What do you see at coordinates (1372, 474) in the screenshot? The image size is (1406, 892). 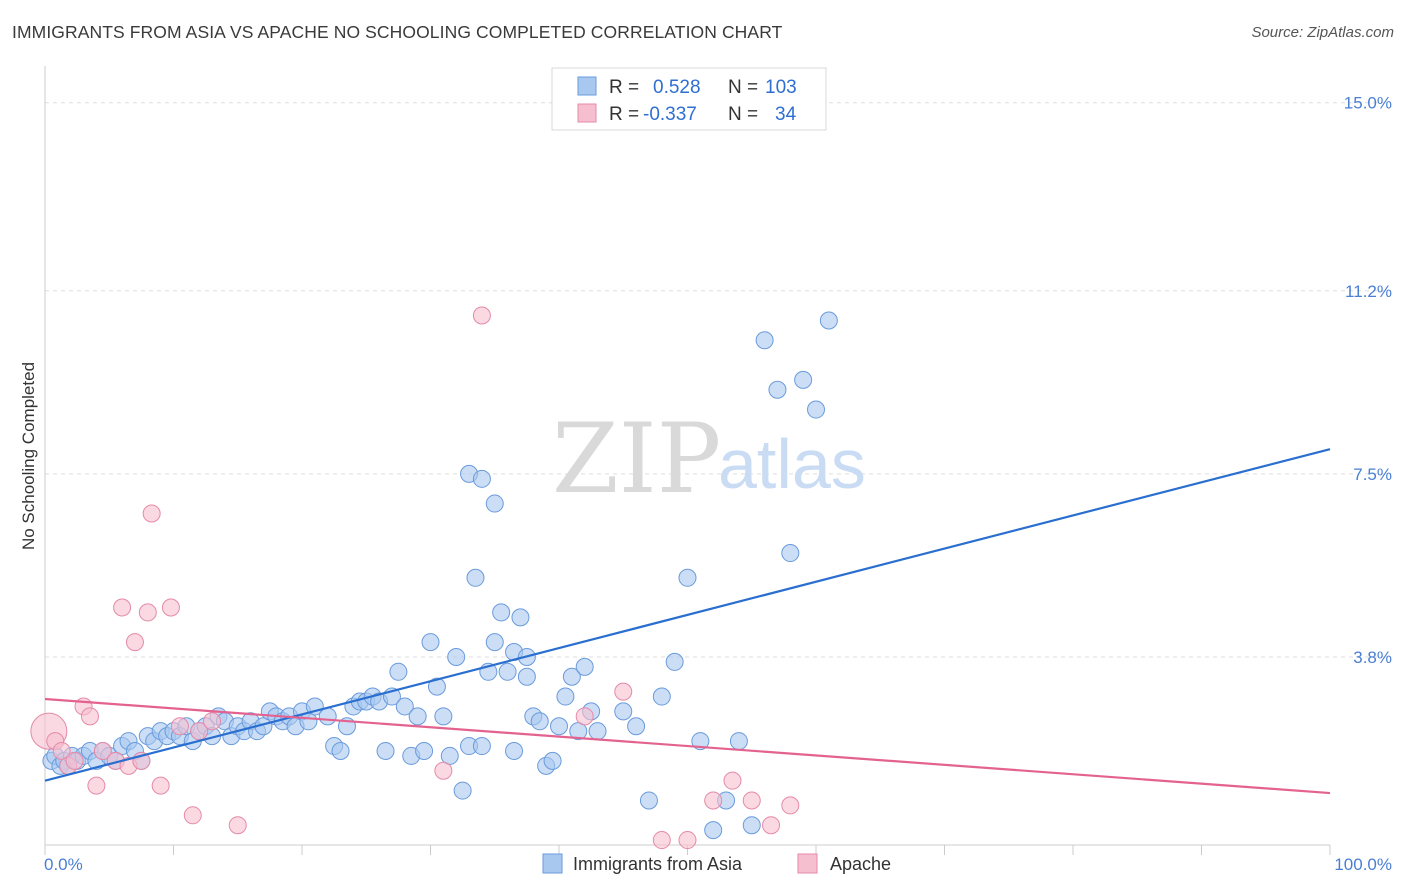 I see `y-tick-label-1: 7.5%` at bounding box center [1372, 474].